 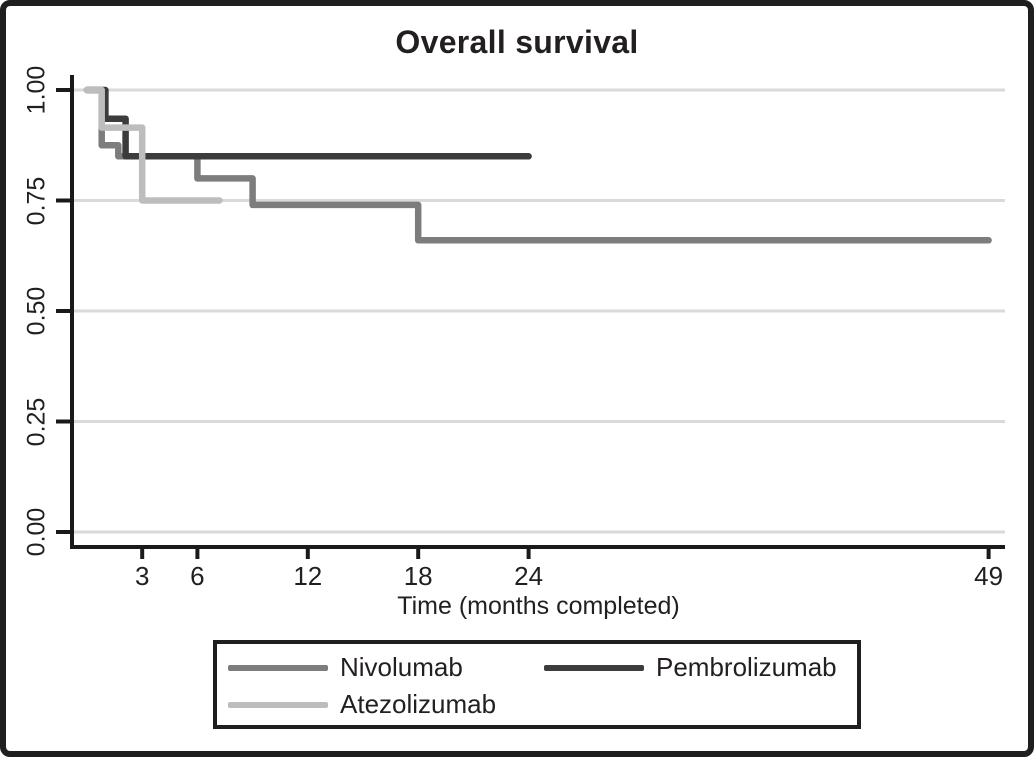 I want to click on x-tick-label: 49, so click(x=989, y=576).